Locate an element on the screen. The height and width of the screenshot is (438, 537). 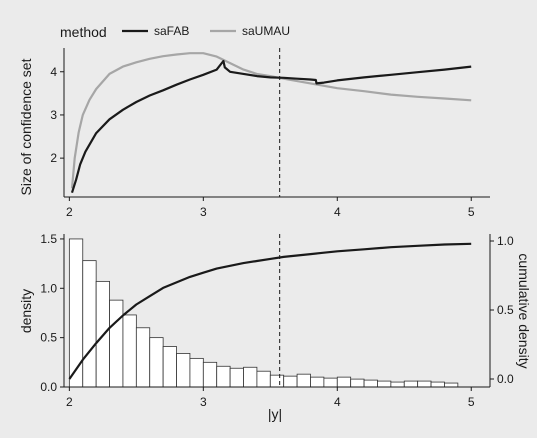
bottom-y-axis-right-title: cumulative density is located at coordinates (524, 310).